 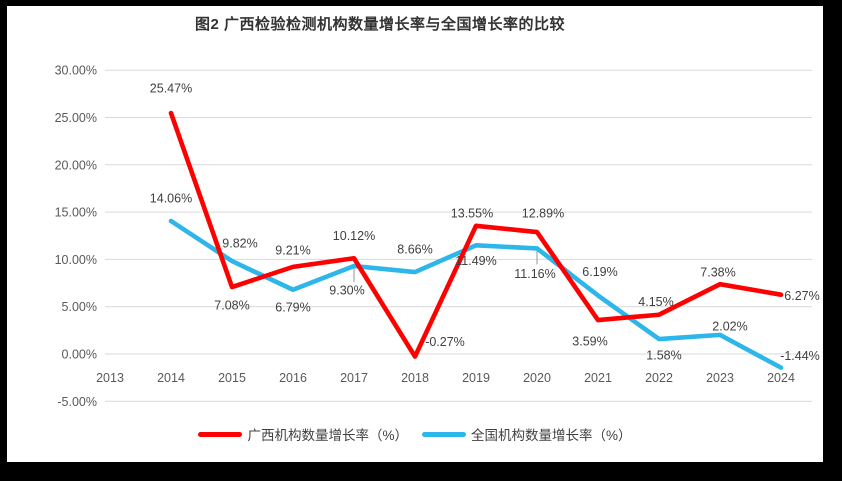 I want to click on y-tick-label: 10.00%, so click(x=76, y=260).